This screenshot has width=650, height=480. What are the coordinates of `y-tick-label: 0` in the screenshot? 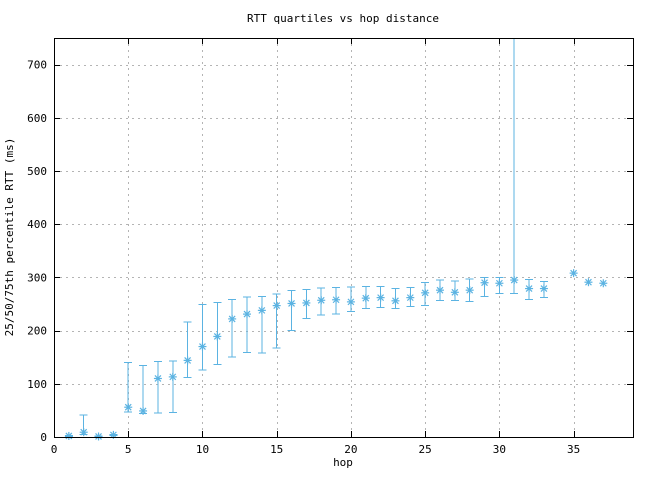 It's located at (43, 437).